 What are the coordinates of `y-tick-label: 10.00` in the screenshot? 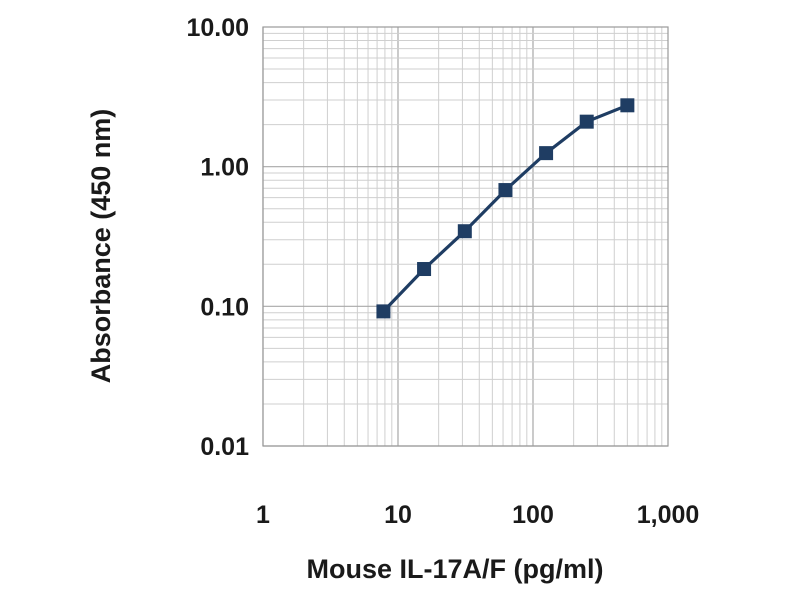 It's located at (217, 28).